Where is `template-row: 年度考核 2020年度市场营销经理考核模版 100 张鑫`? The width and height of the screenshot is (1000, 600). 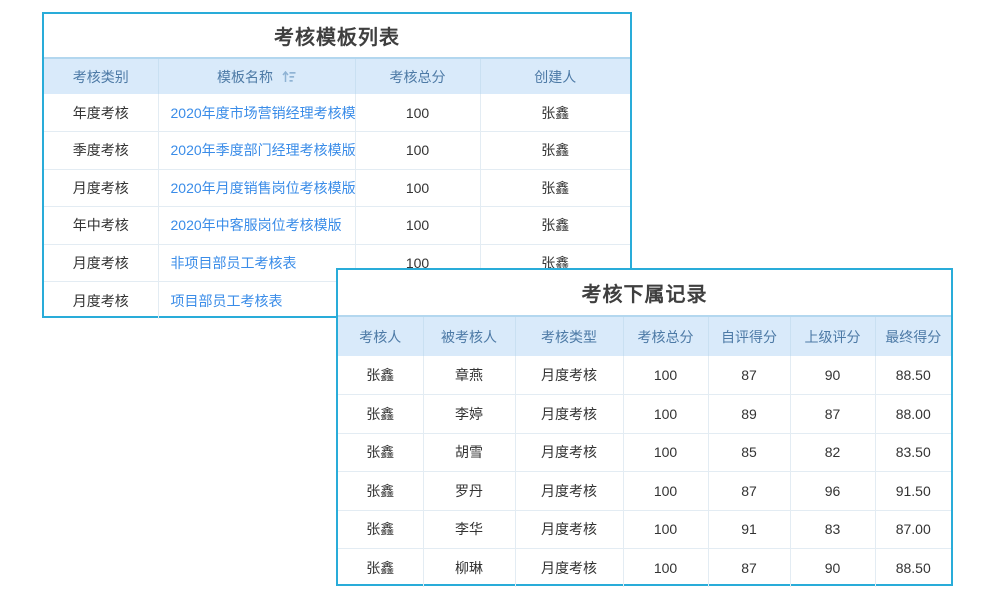
template-row: 年度考核 2020年度市场营销经理考核模版 100 张鑫 is located at coordinates (337, 113).